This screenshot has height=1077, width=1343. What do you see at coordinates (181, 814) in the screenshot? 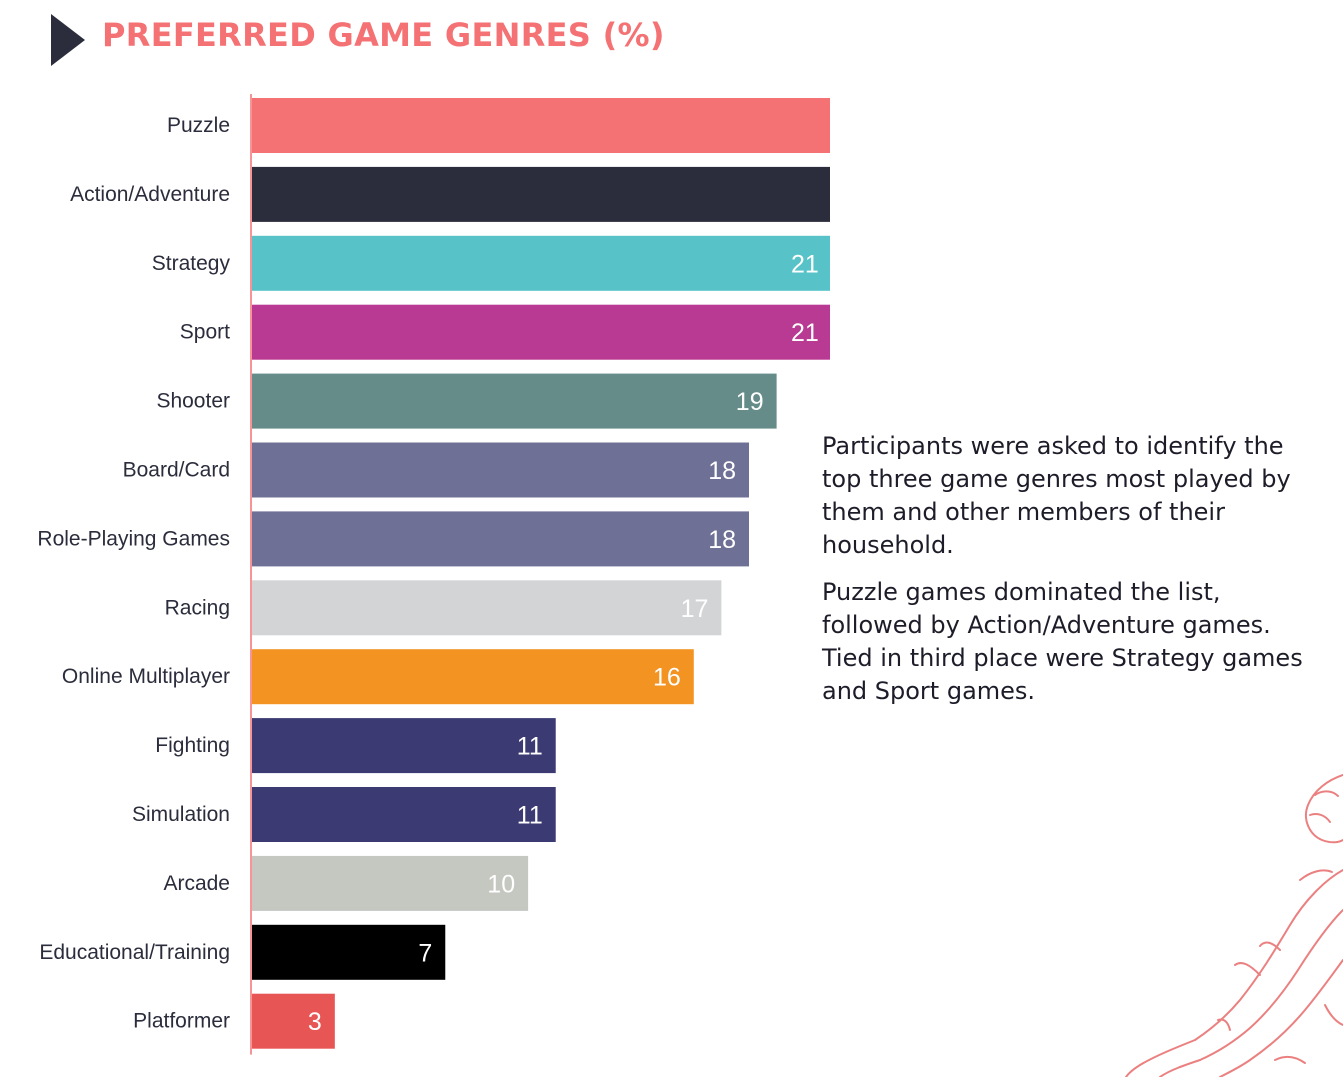
I see `category-label: Simulation` at bounding box center [181, 814].